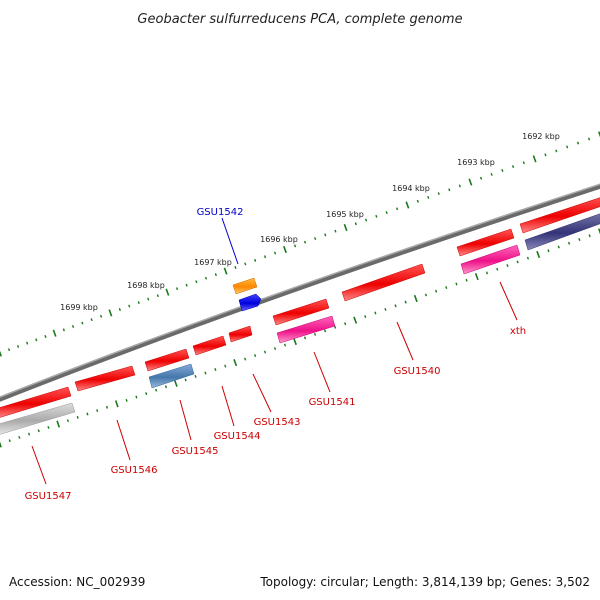 The height and width of the screenshot is (600, 600). What do you see at coordinates (518, 331) in the screenshot?
I see `label-xth: xth` at bounding box center [518, 331].